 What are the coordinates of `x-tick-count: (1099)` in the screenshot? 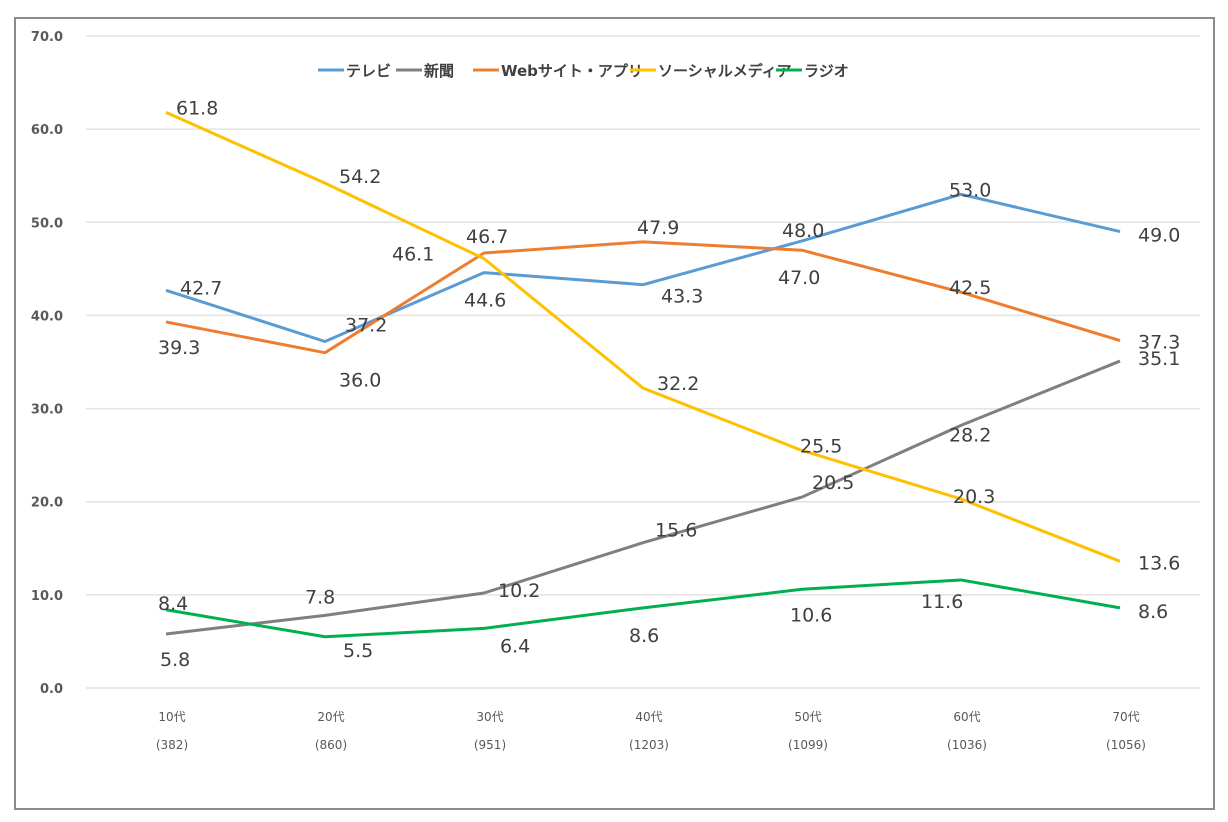 It's located at (808, 745).